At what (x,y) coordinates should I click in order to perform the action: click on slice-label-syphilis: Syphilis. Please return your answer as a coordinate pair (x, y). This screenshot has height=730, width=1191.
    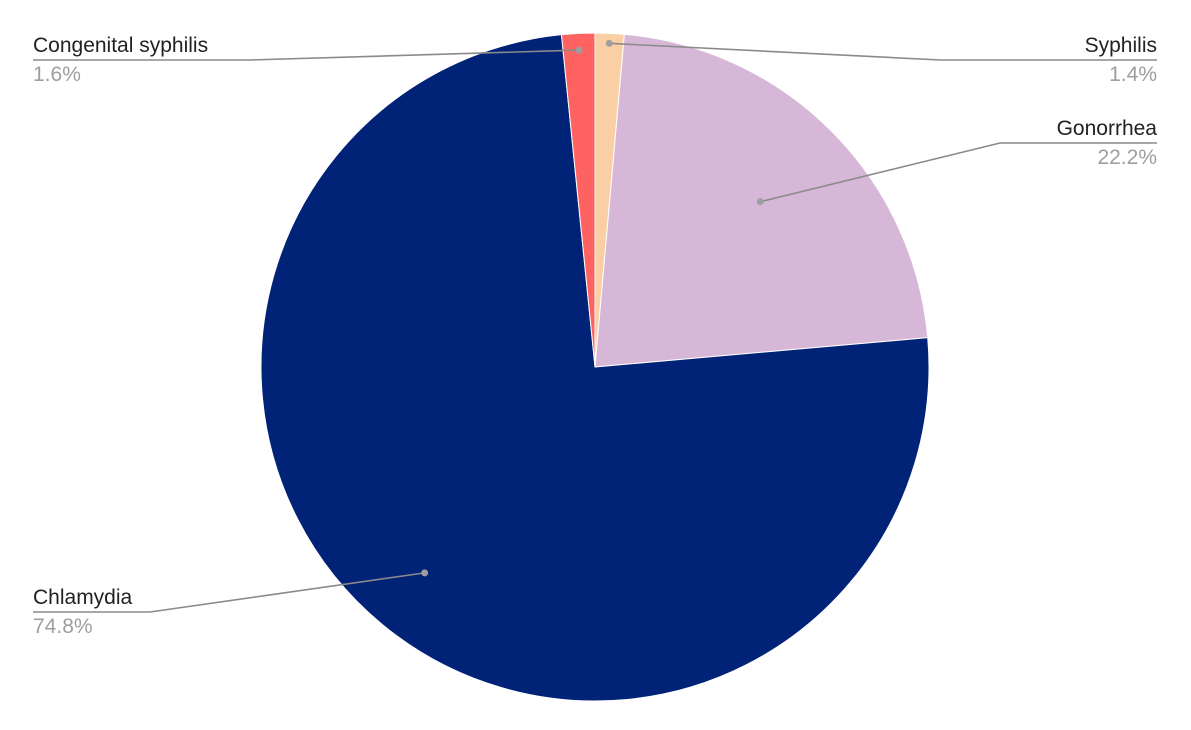
    Looking at the image, I should click on (1121, 45).